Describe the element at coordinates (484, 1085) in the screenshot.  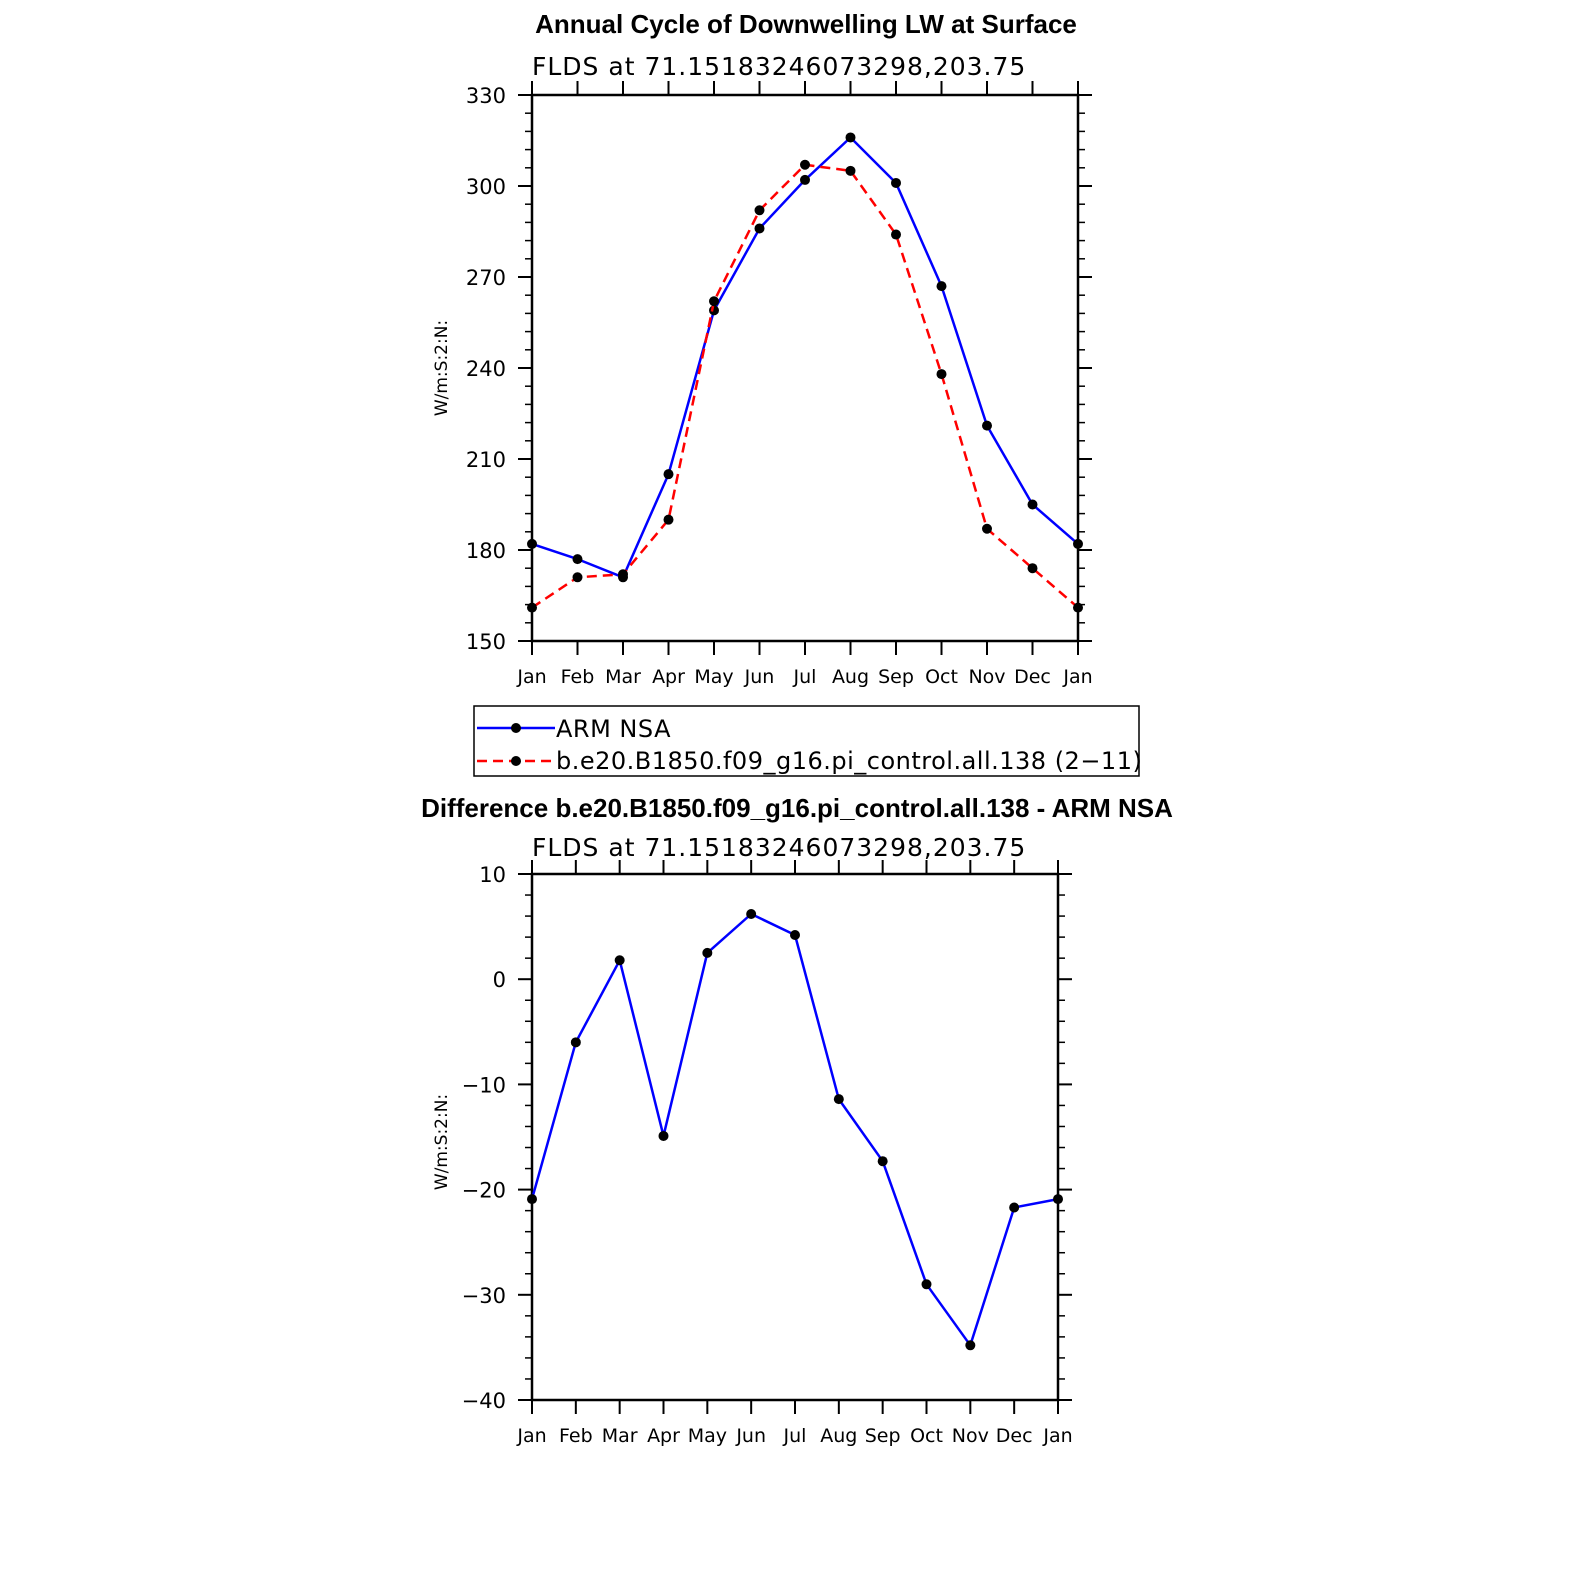
I see `y-tick-label: −10` at that location.